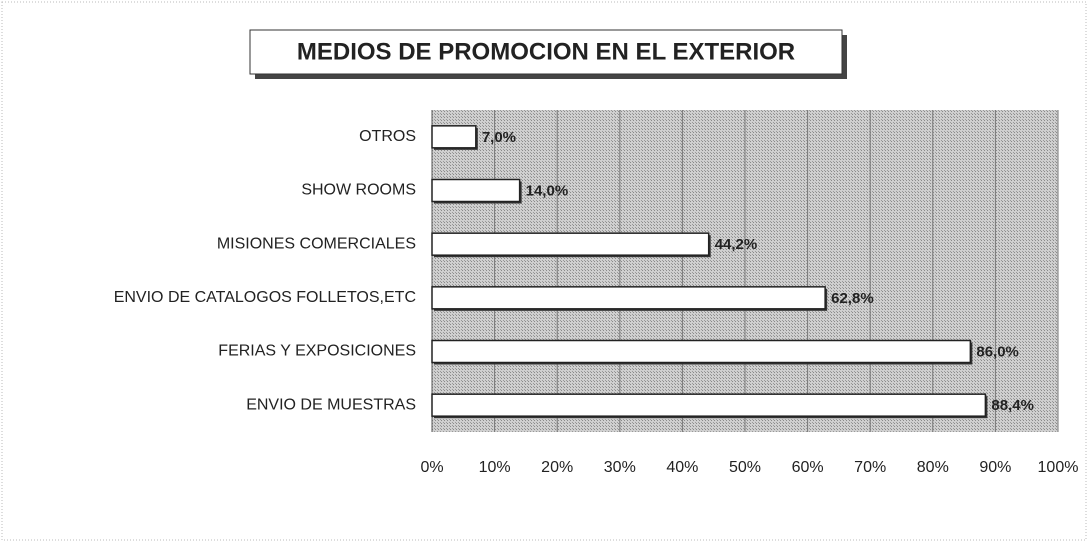 The width and height of the screenshot is (1089, 544). Describe the element at coordinates (745, 467) in the screenshot. I see `x-tick-label: 50%` at that location.